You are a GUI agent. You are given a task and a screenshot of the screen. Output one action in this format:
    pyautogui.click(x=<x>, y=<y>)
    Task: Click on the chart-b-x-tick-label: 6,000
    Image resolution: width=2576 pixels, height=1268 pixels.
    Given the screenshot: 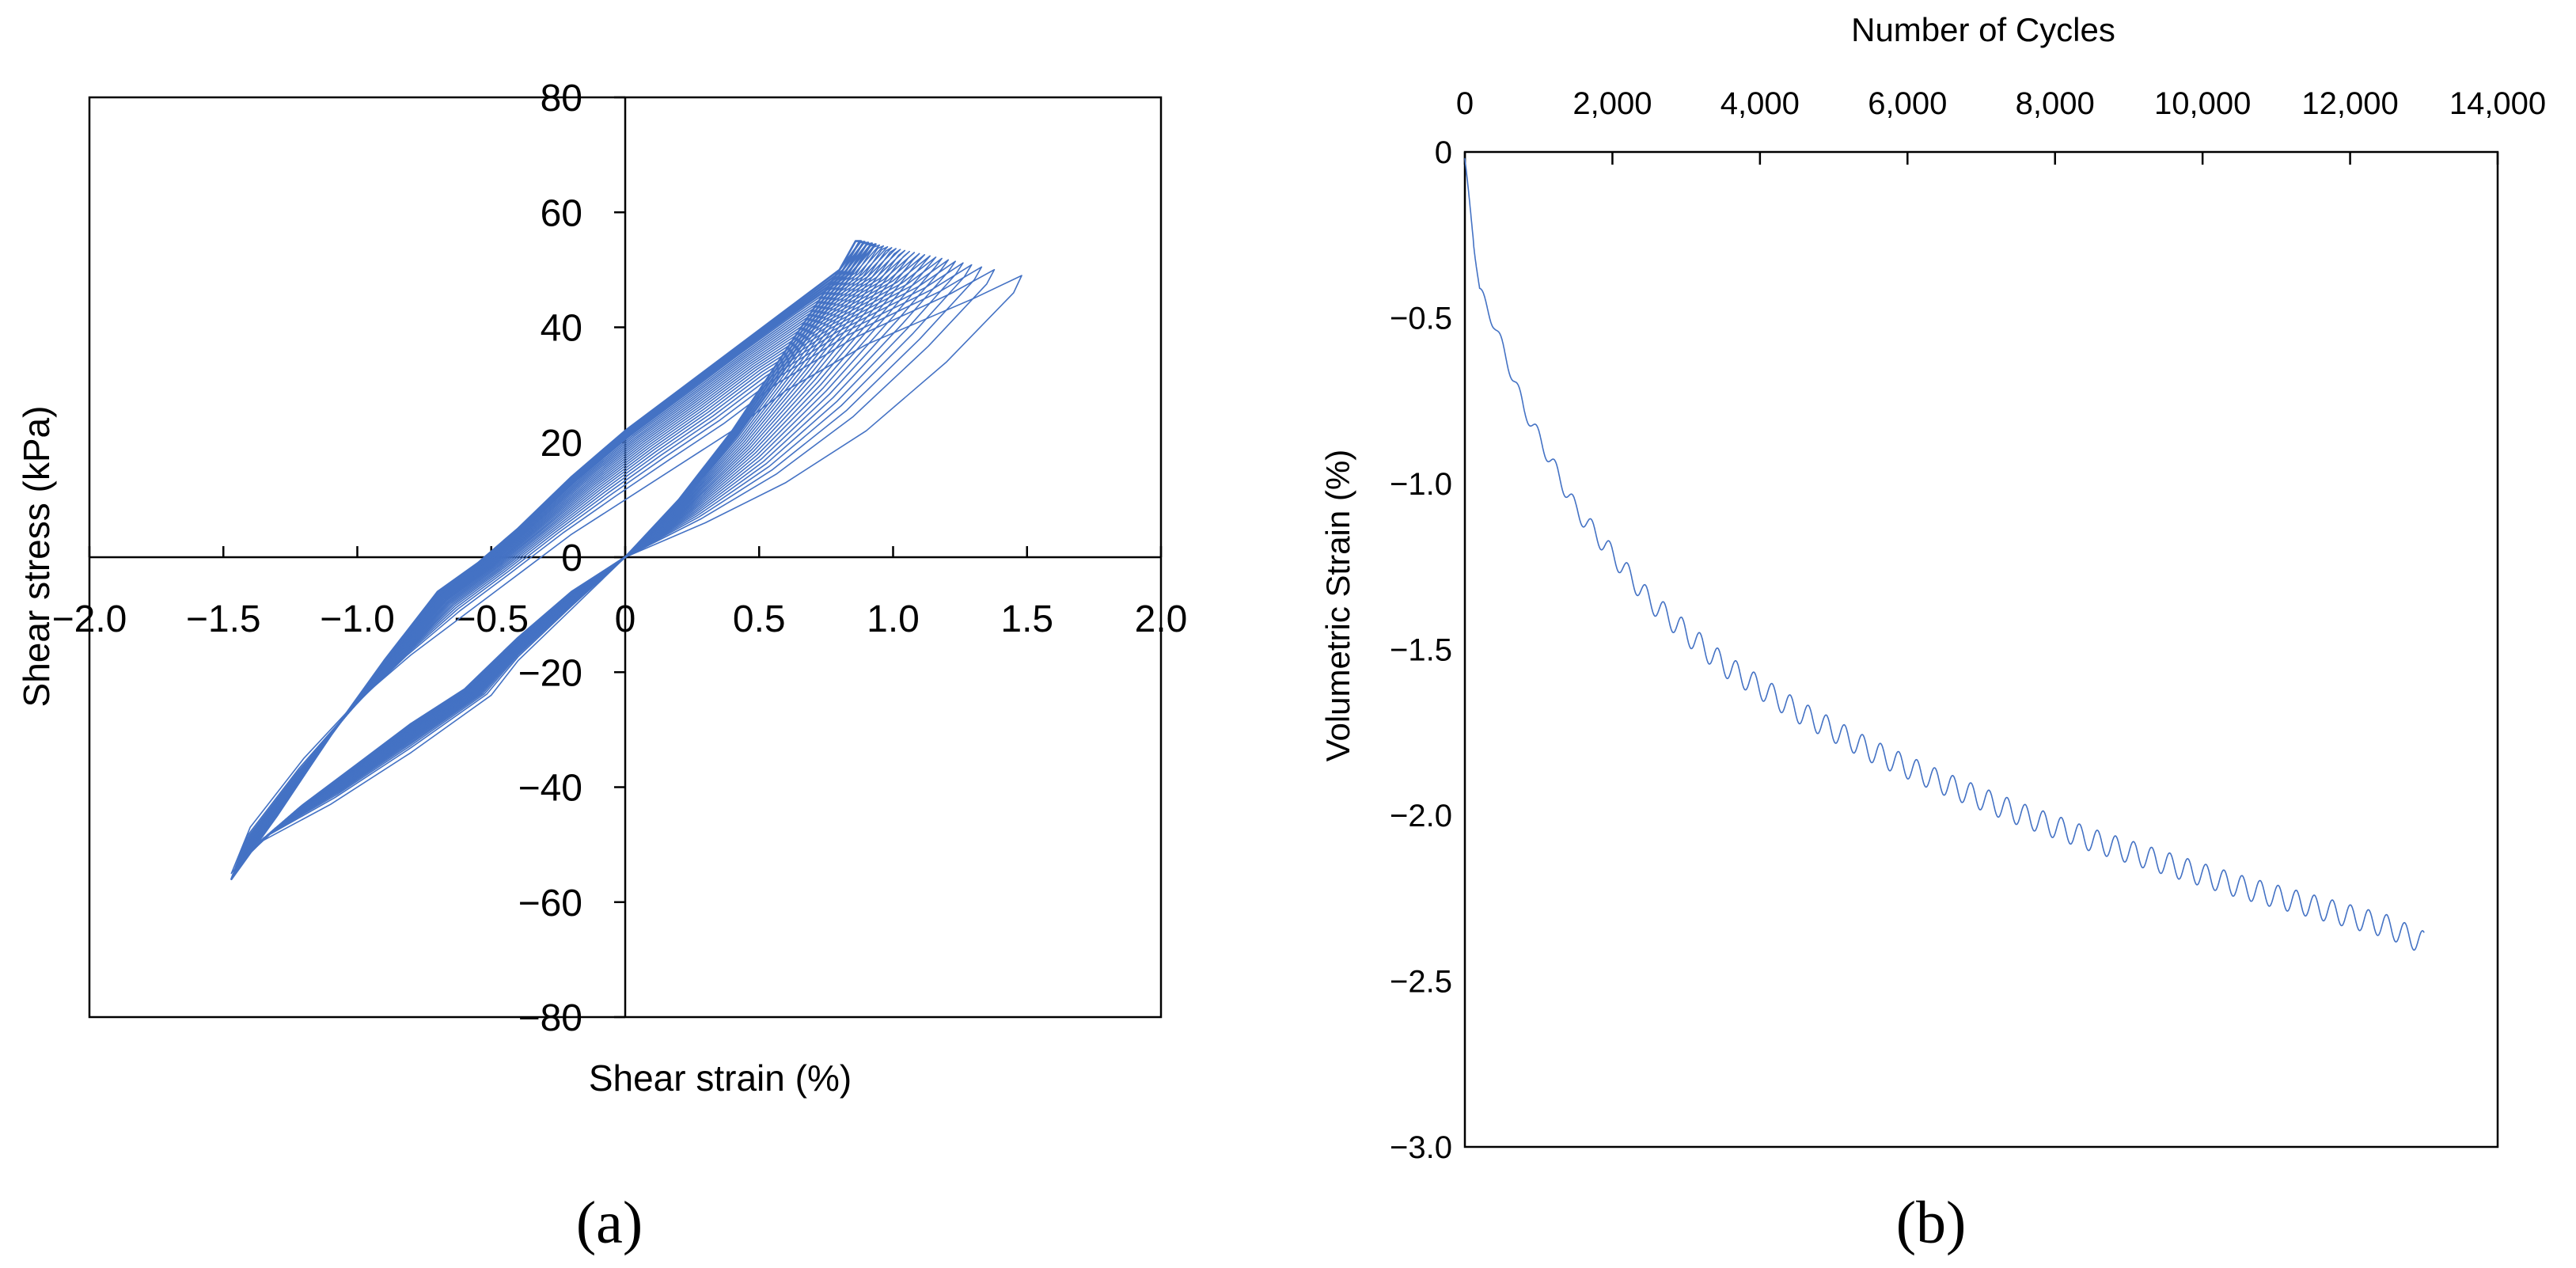 What is the action you would take?
    pyautogui.click(x=1907, y=103)
    